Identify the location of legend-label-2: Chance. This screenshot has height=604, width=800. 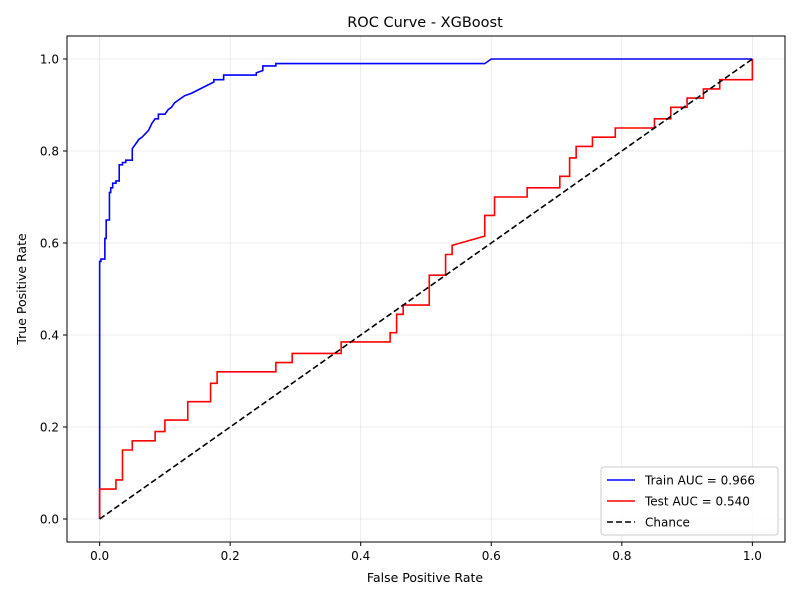
(667, 523).